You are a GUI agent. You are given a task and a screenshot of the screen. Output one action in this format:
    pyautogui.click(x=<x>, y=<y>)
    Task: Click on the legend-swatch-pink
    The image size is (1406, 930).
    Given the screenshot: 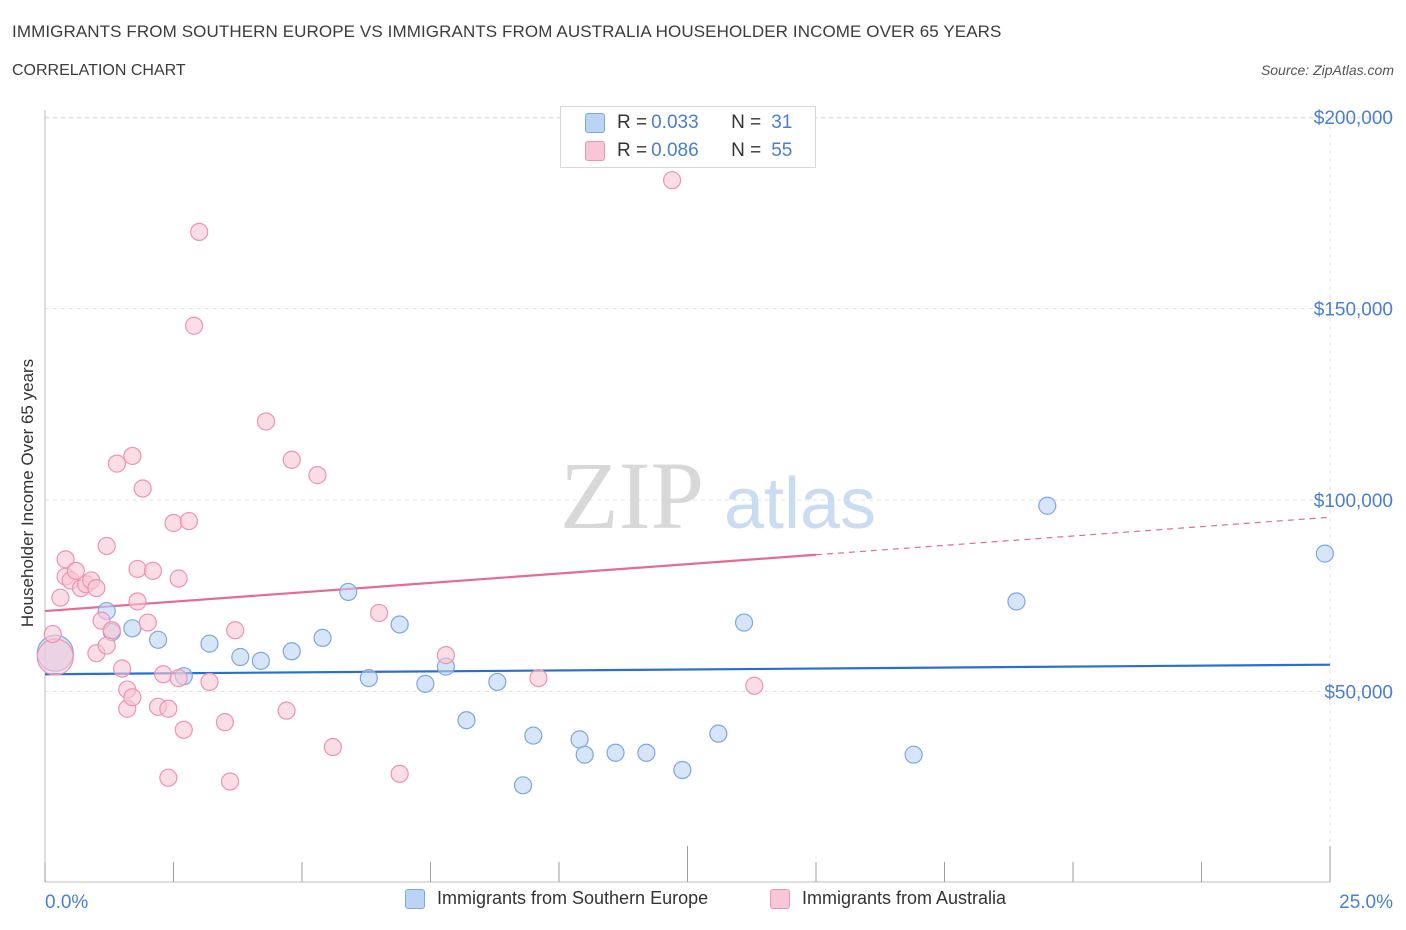 What is the action you would take?
    pyautogui.click(x=780, y=898)
    